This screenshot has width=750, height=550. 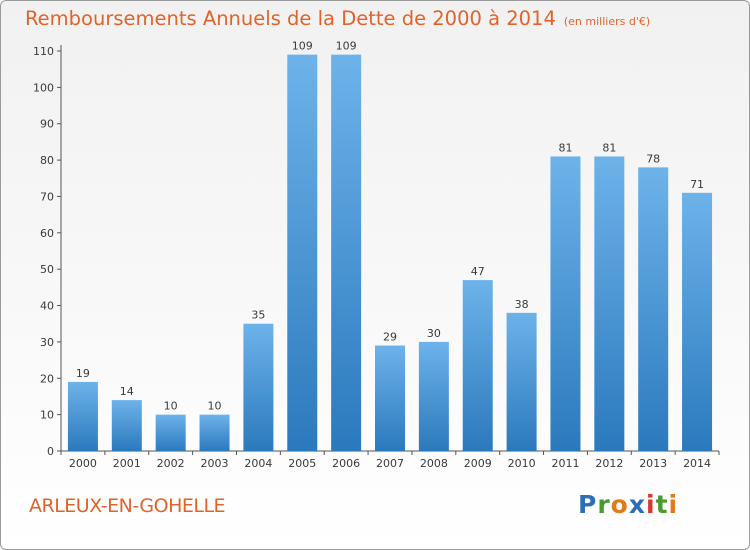 I want to click on bar-2000, so click(x=82, y=416).